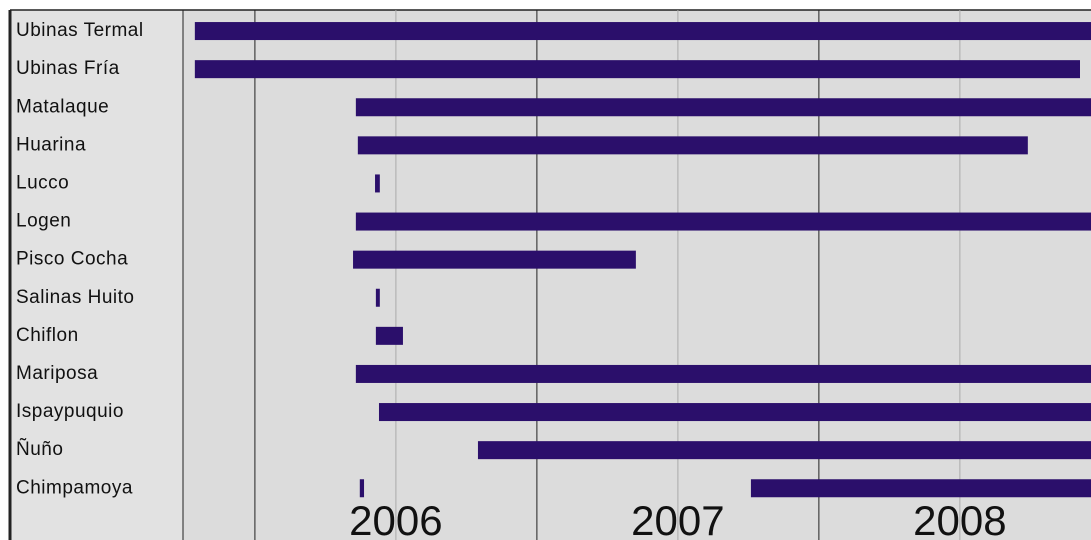 The width and height of the screenshot is (1091, 540). Describe the element at coordinates (959, 518) in the screenshot. I see `x-tick-label: 2008` at that location.